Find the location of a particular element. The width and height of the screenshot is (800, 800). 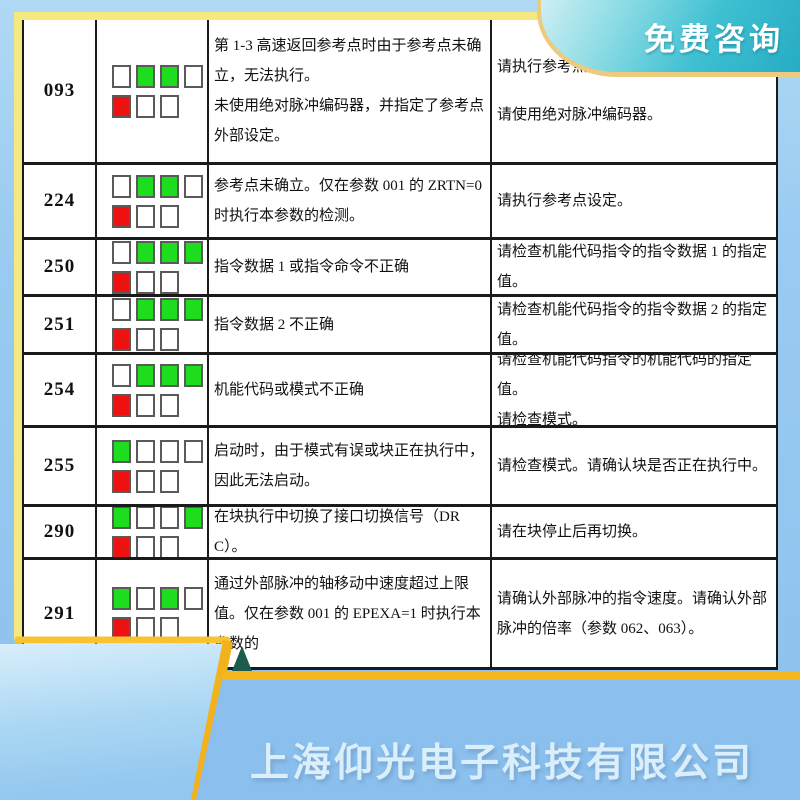

error-solution: 请执行参考点设定。 is located at coordinates (634, 201).